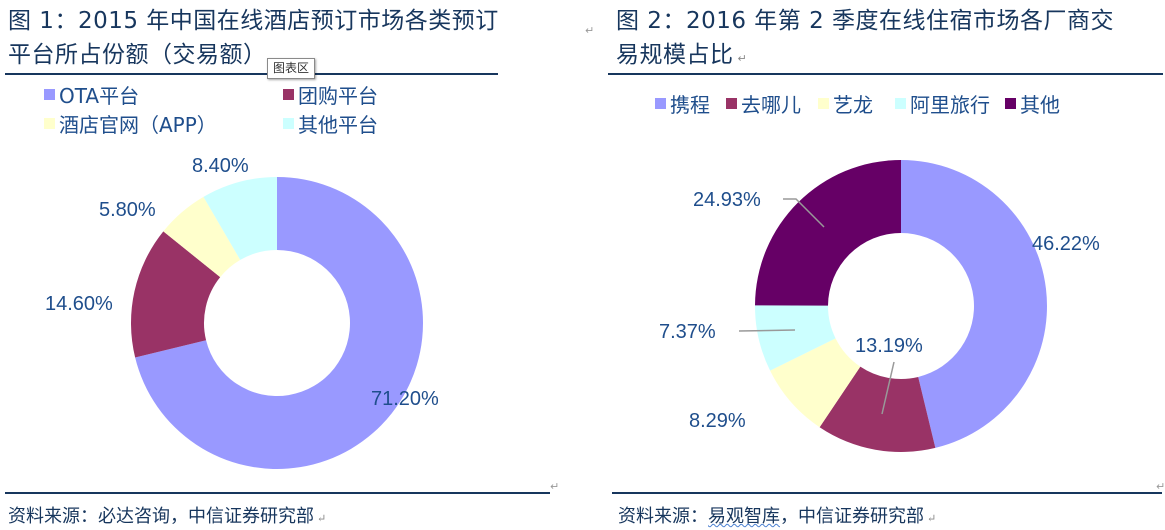  I want to click on label-elong: 8.29%, so click(717, 421).